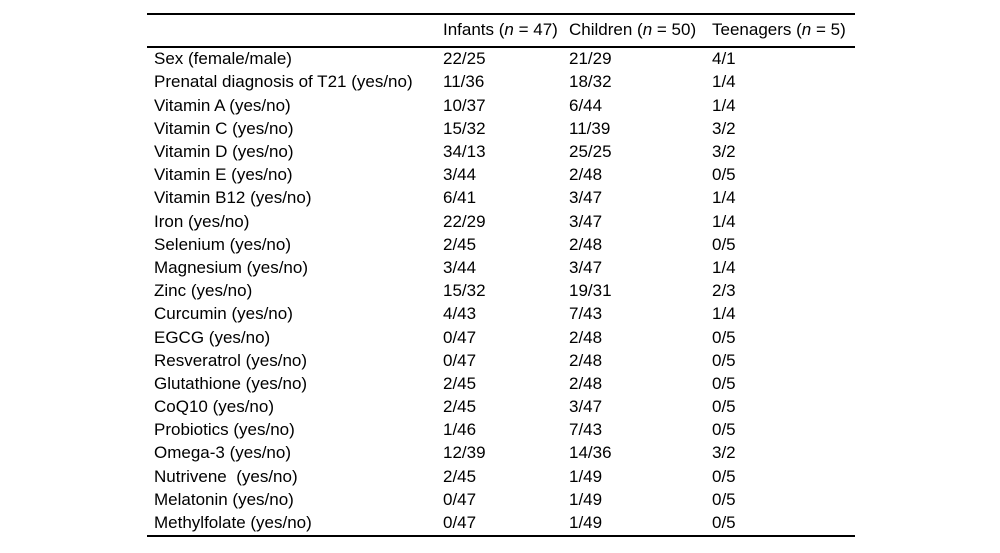  I want to click on row-label: EGCG (yes/no), so click(212, 337).